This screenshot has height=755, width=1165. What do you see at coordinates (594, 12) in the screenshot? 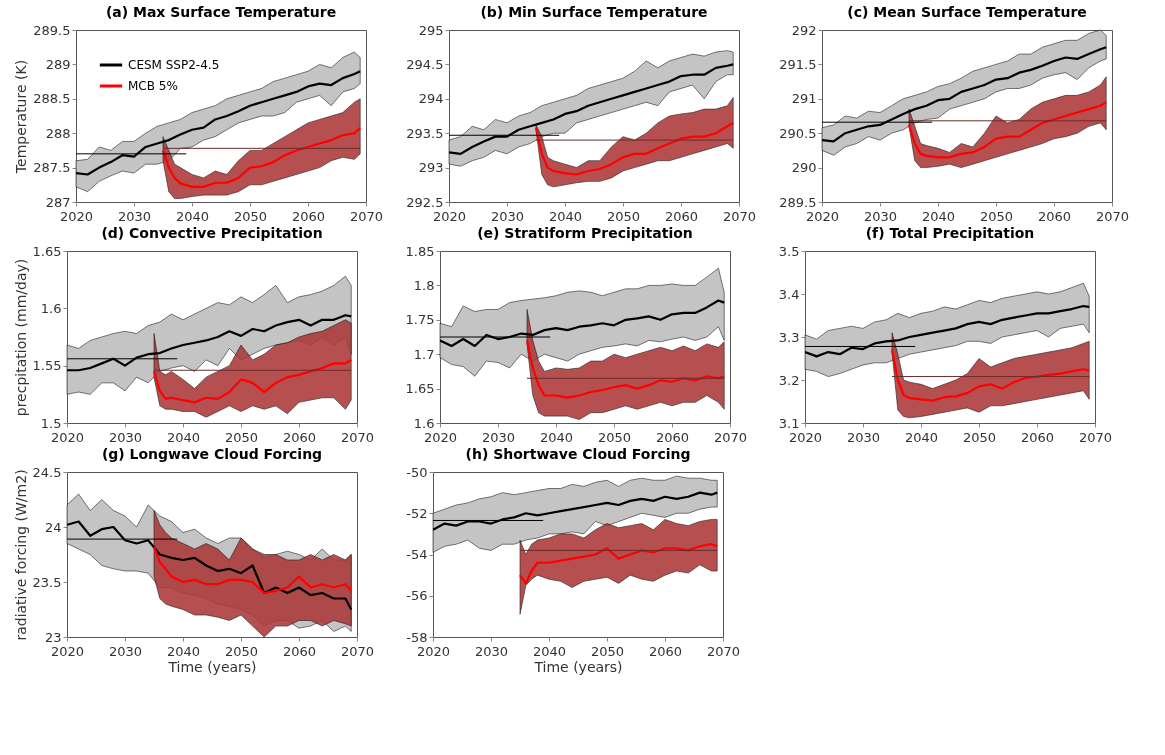
I see `chart-title: (b) Min Surface Temperature` at bounding box center [594, 12].